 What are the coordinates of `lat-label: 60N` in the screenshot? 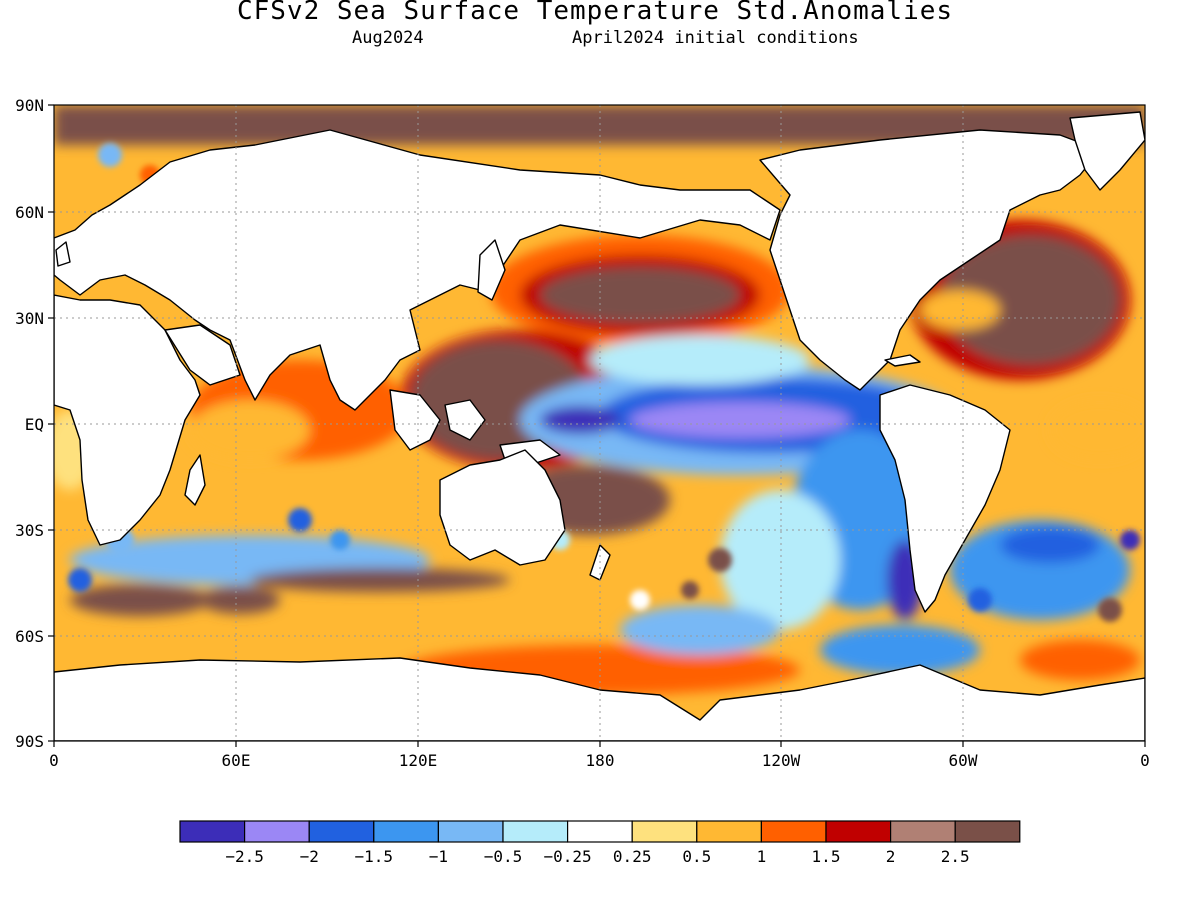 It's located at (29, 212).